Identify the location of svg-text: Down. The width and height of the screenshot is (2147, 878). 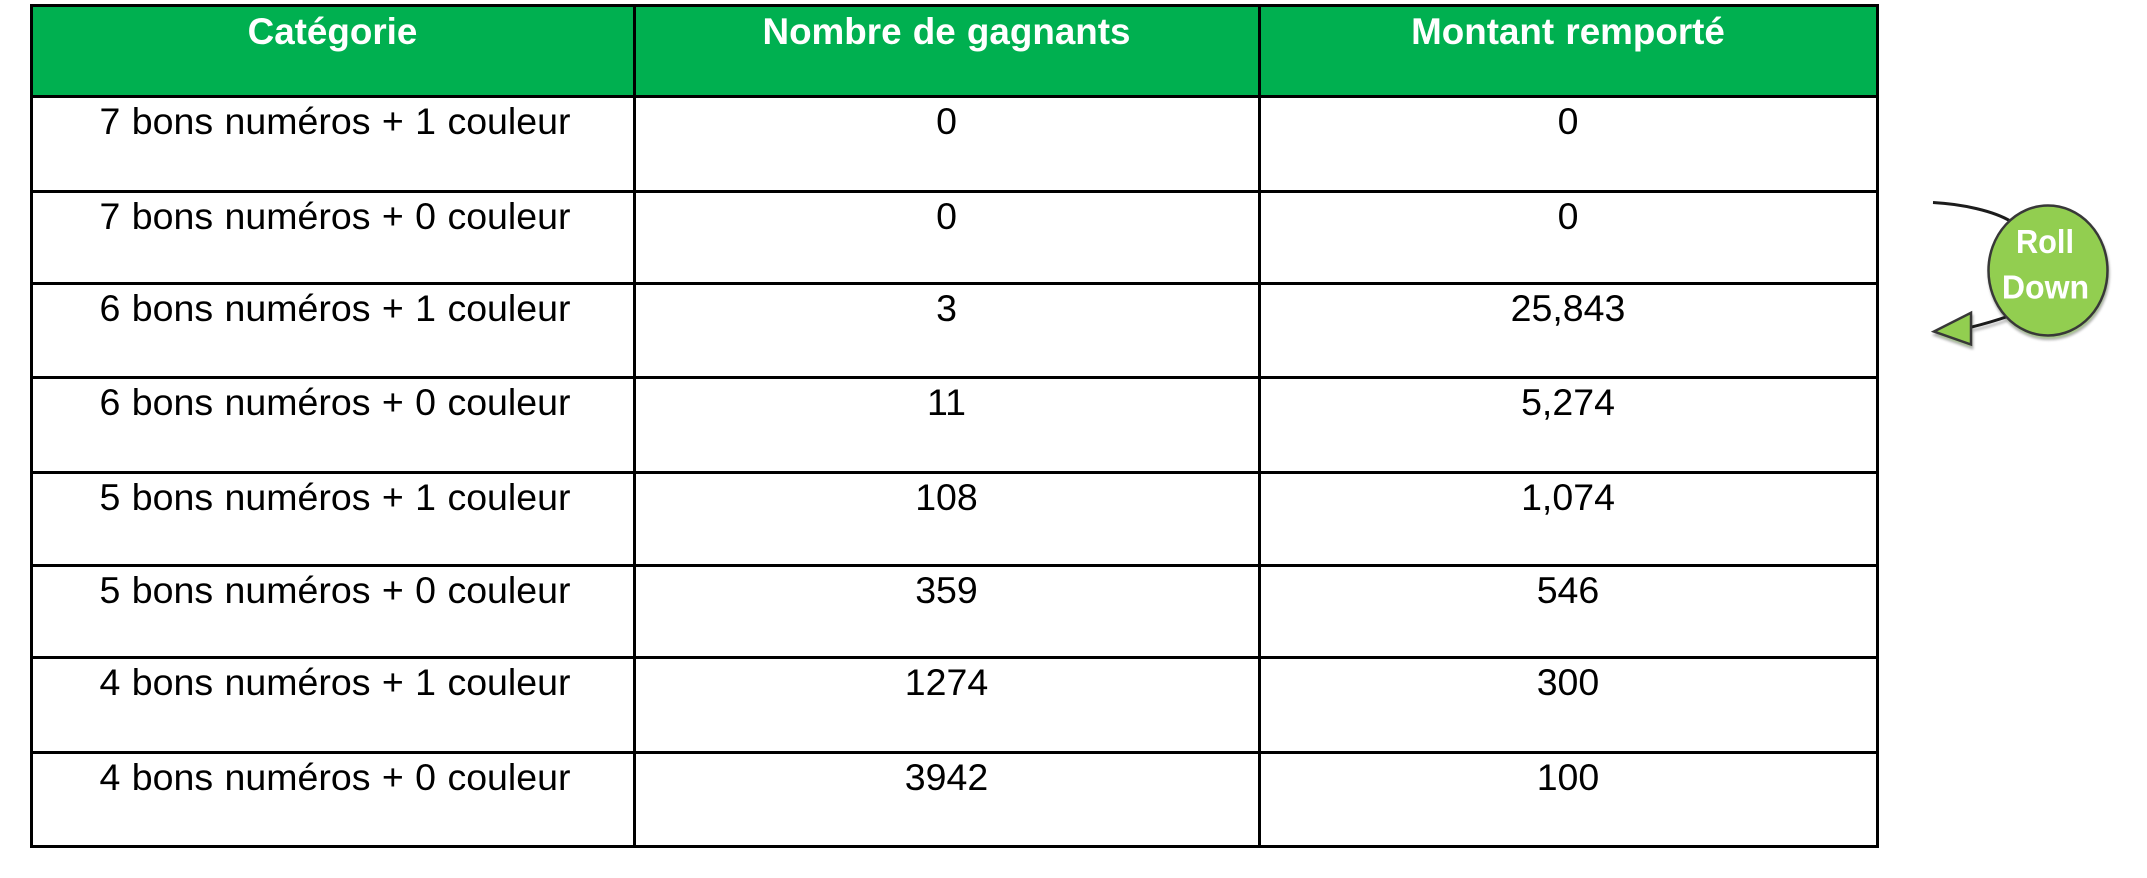
(2045, 287).